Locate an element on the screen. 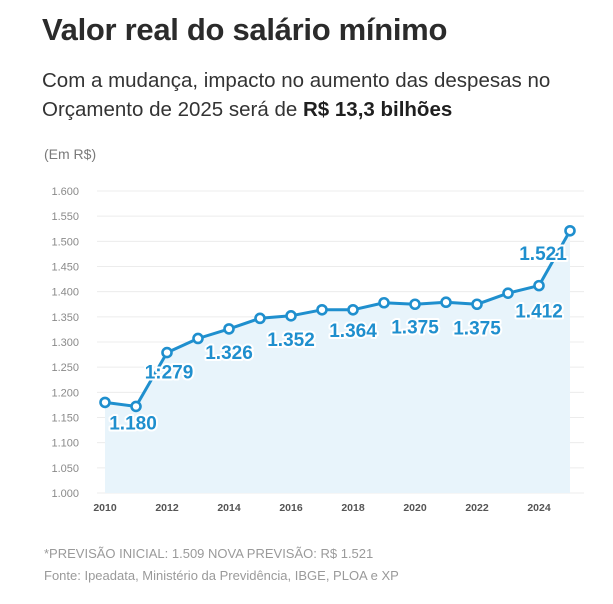 This screenshot has height=604, width=613. x-tick-label: 2018 is located at coordinates (353, 508).